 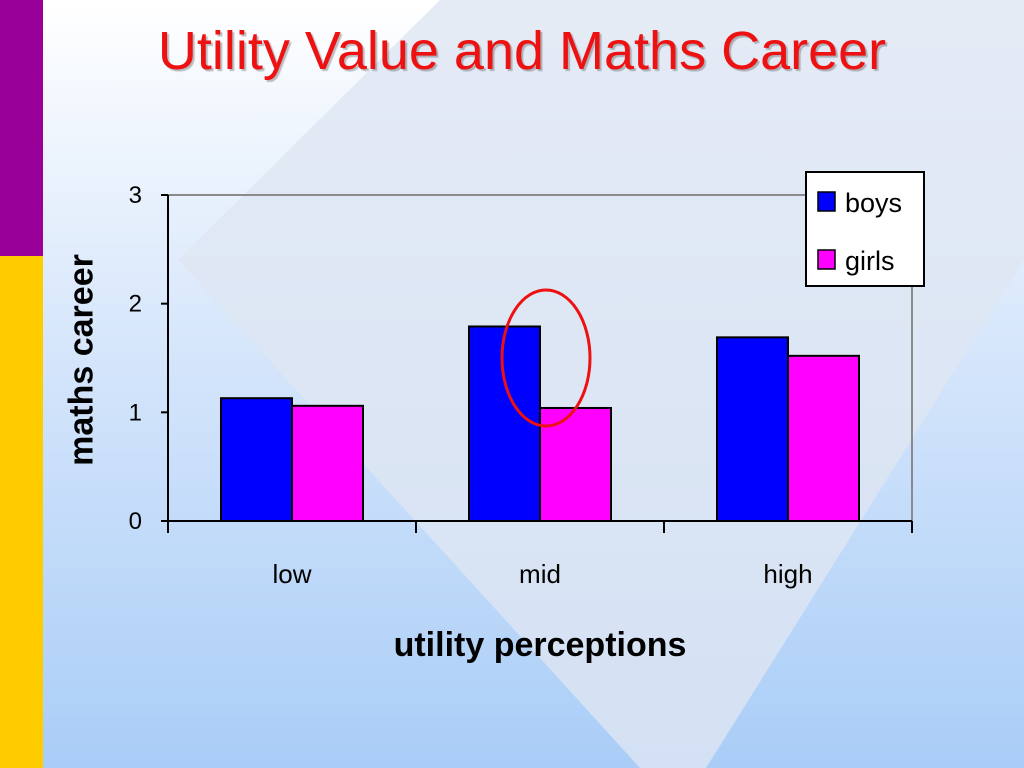 I want to click on legend: boys girls, so click(x=865, y=229).